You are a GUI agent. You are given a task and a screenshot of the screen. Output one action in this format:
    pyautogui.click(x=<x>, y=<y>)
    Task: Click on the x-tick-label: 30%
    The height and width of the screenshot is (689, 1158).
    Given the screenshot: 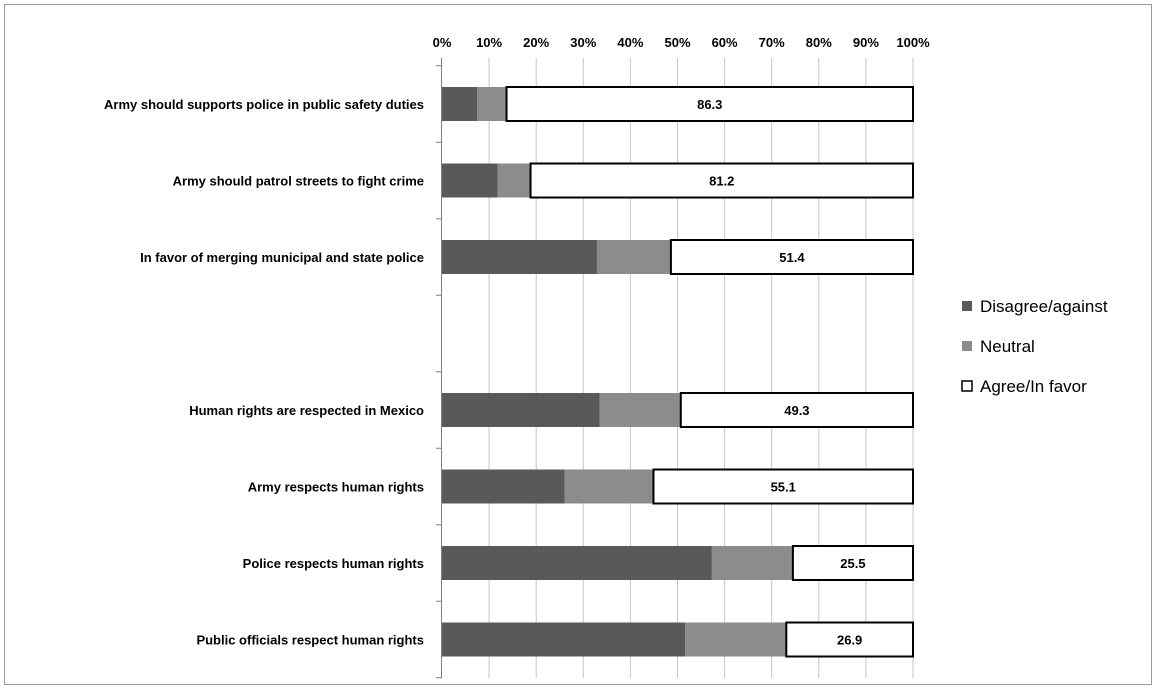 What is the action you would take?
    pyautogui.click(x=583, y=42)
    